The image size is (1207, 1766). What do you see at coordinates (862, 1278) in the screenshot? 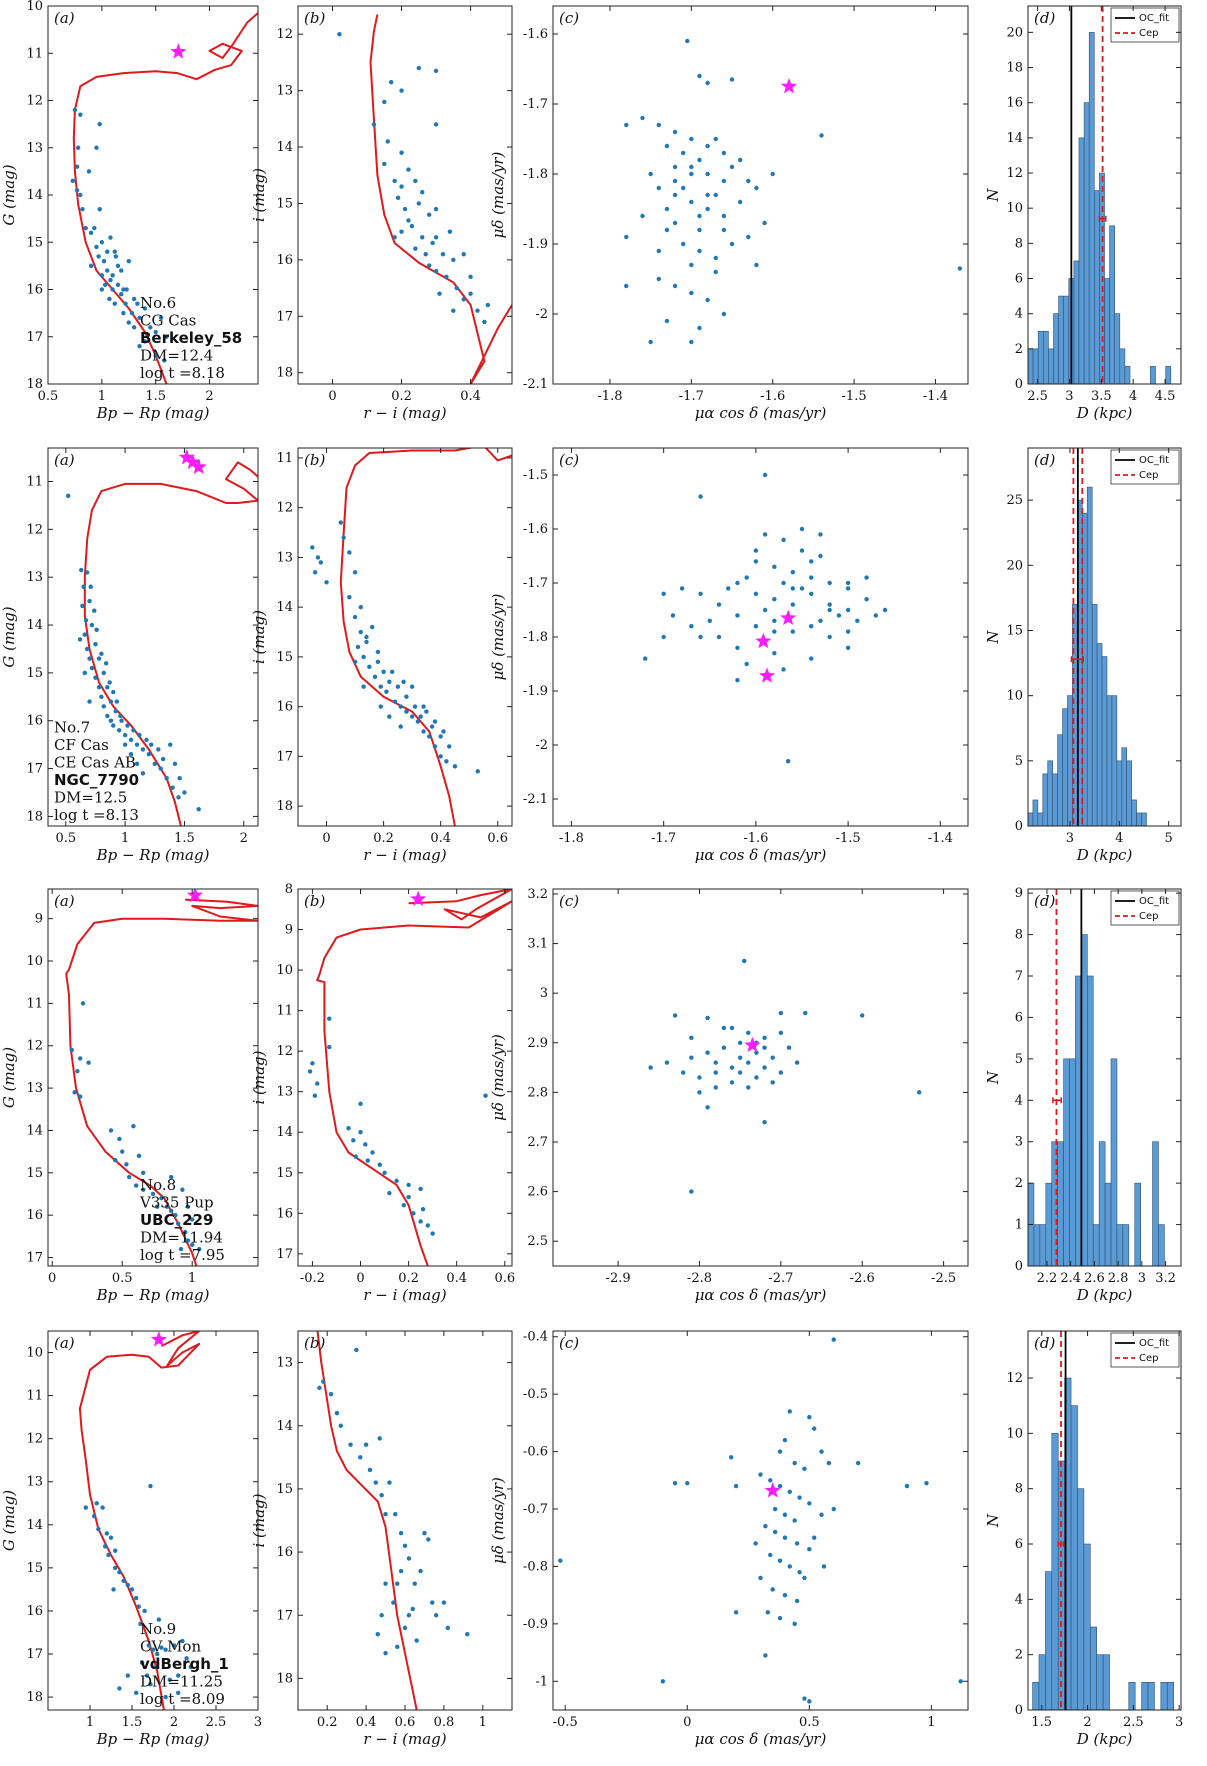
I see `x-tick-label: -2.6` at bounding box center [862, 1278].